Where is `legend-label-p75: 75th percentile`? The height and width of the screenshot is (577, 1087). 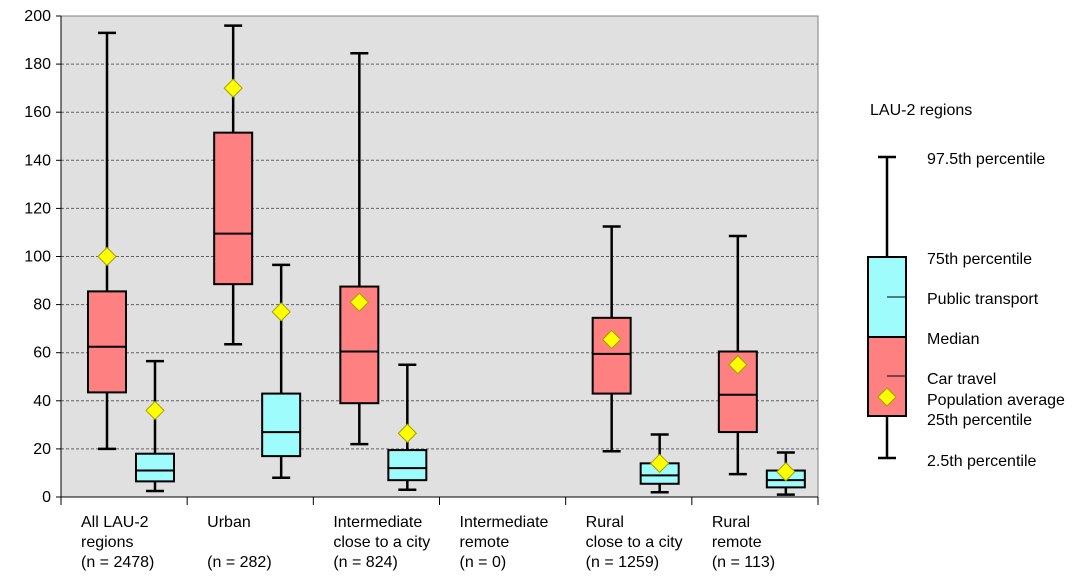
legend-label-p75: 75th percentile is located at coordinates (979, 259).